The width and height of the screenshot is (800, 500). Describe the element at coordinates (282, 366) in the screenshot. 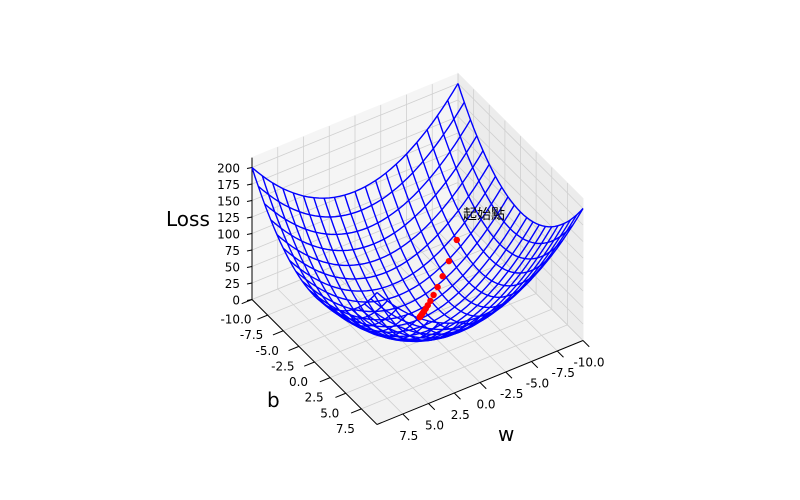

I see `b-tick-label: -2.5` at that location.